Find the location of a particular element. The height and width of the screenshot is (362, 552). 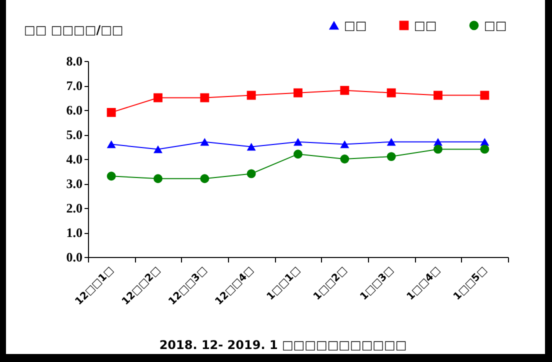

y-tick-label: 2.0 is located at coordinates (74, 208).